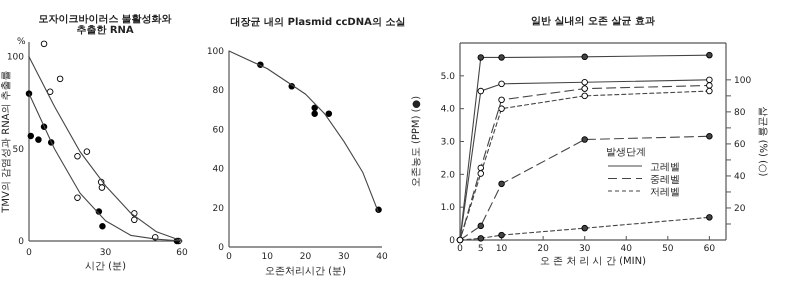 The height and width of the screenshot is (285, 800). Describe the element at coordinates (218, 130) in the screenshot. I see `y-tick-label: 60` at that location.